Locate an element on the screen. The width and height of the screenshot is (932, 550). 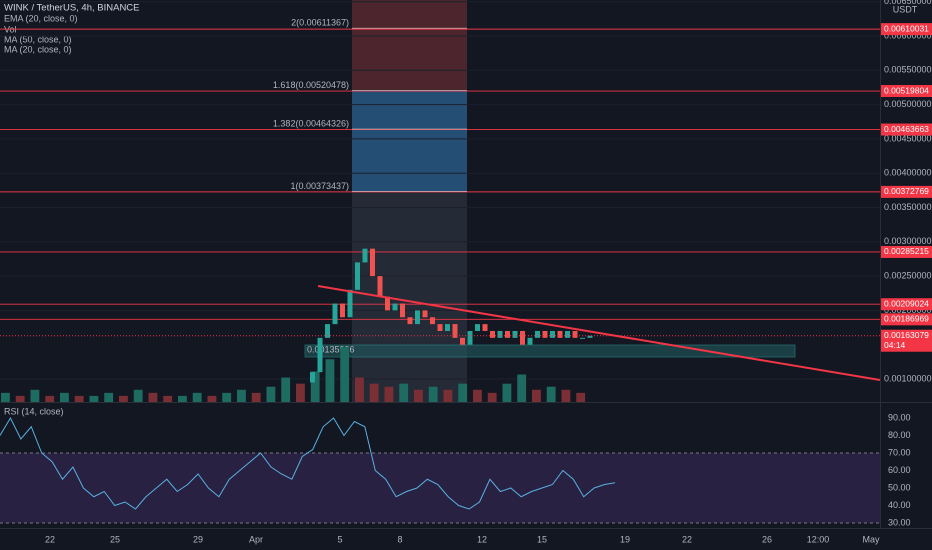
price-tick: 0.00250000 is located at coordinates (908, 275).